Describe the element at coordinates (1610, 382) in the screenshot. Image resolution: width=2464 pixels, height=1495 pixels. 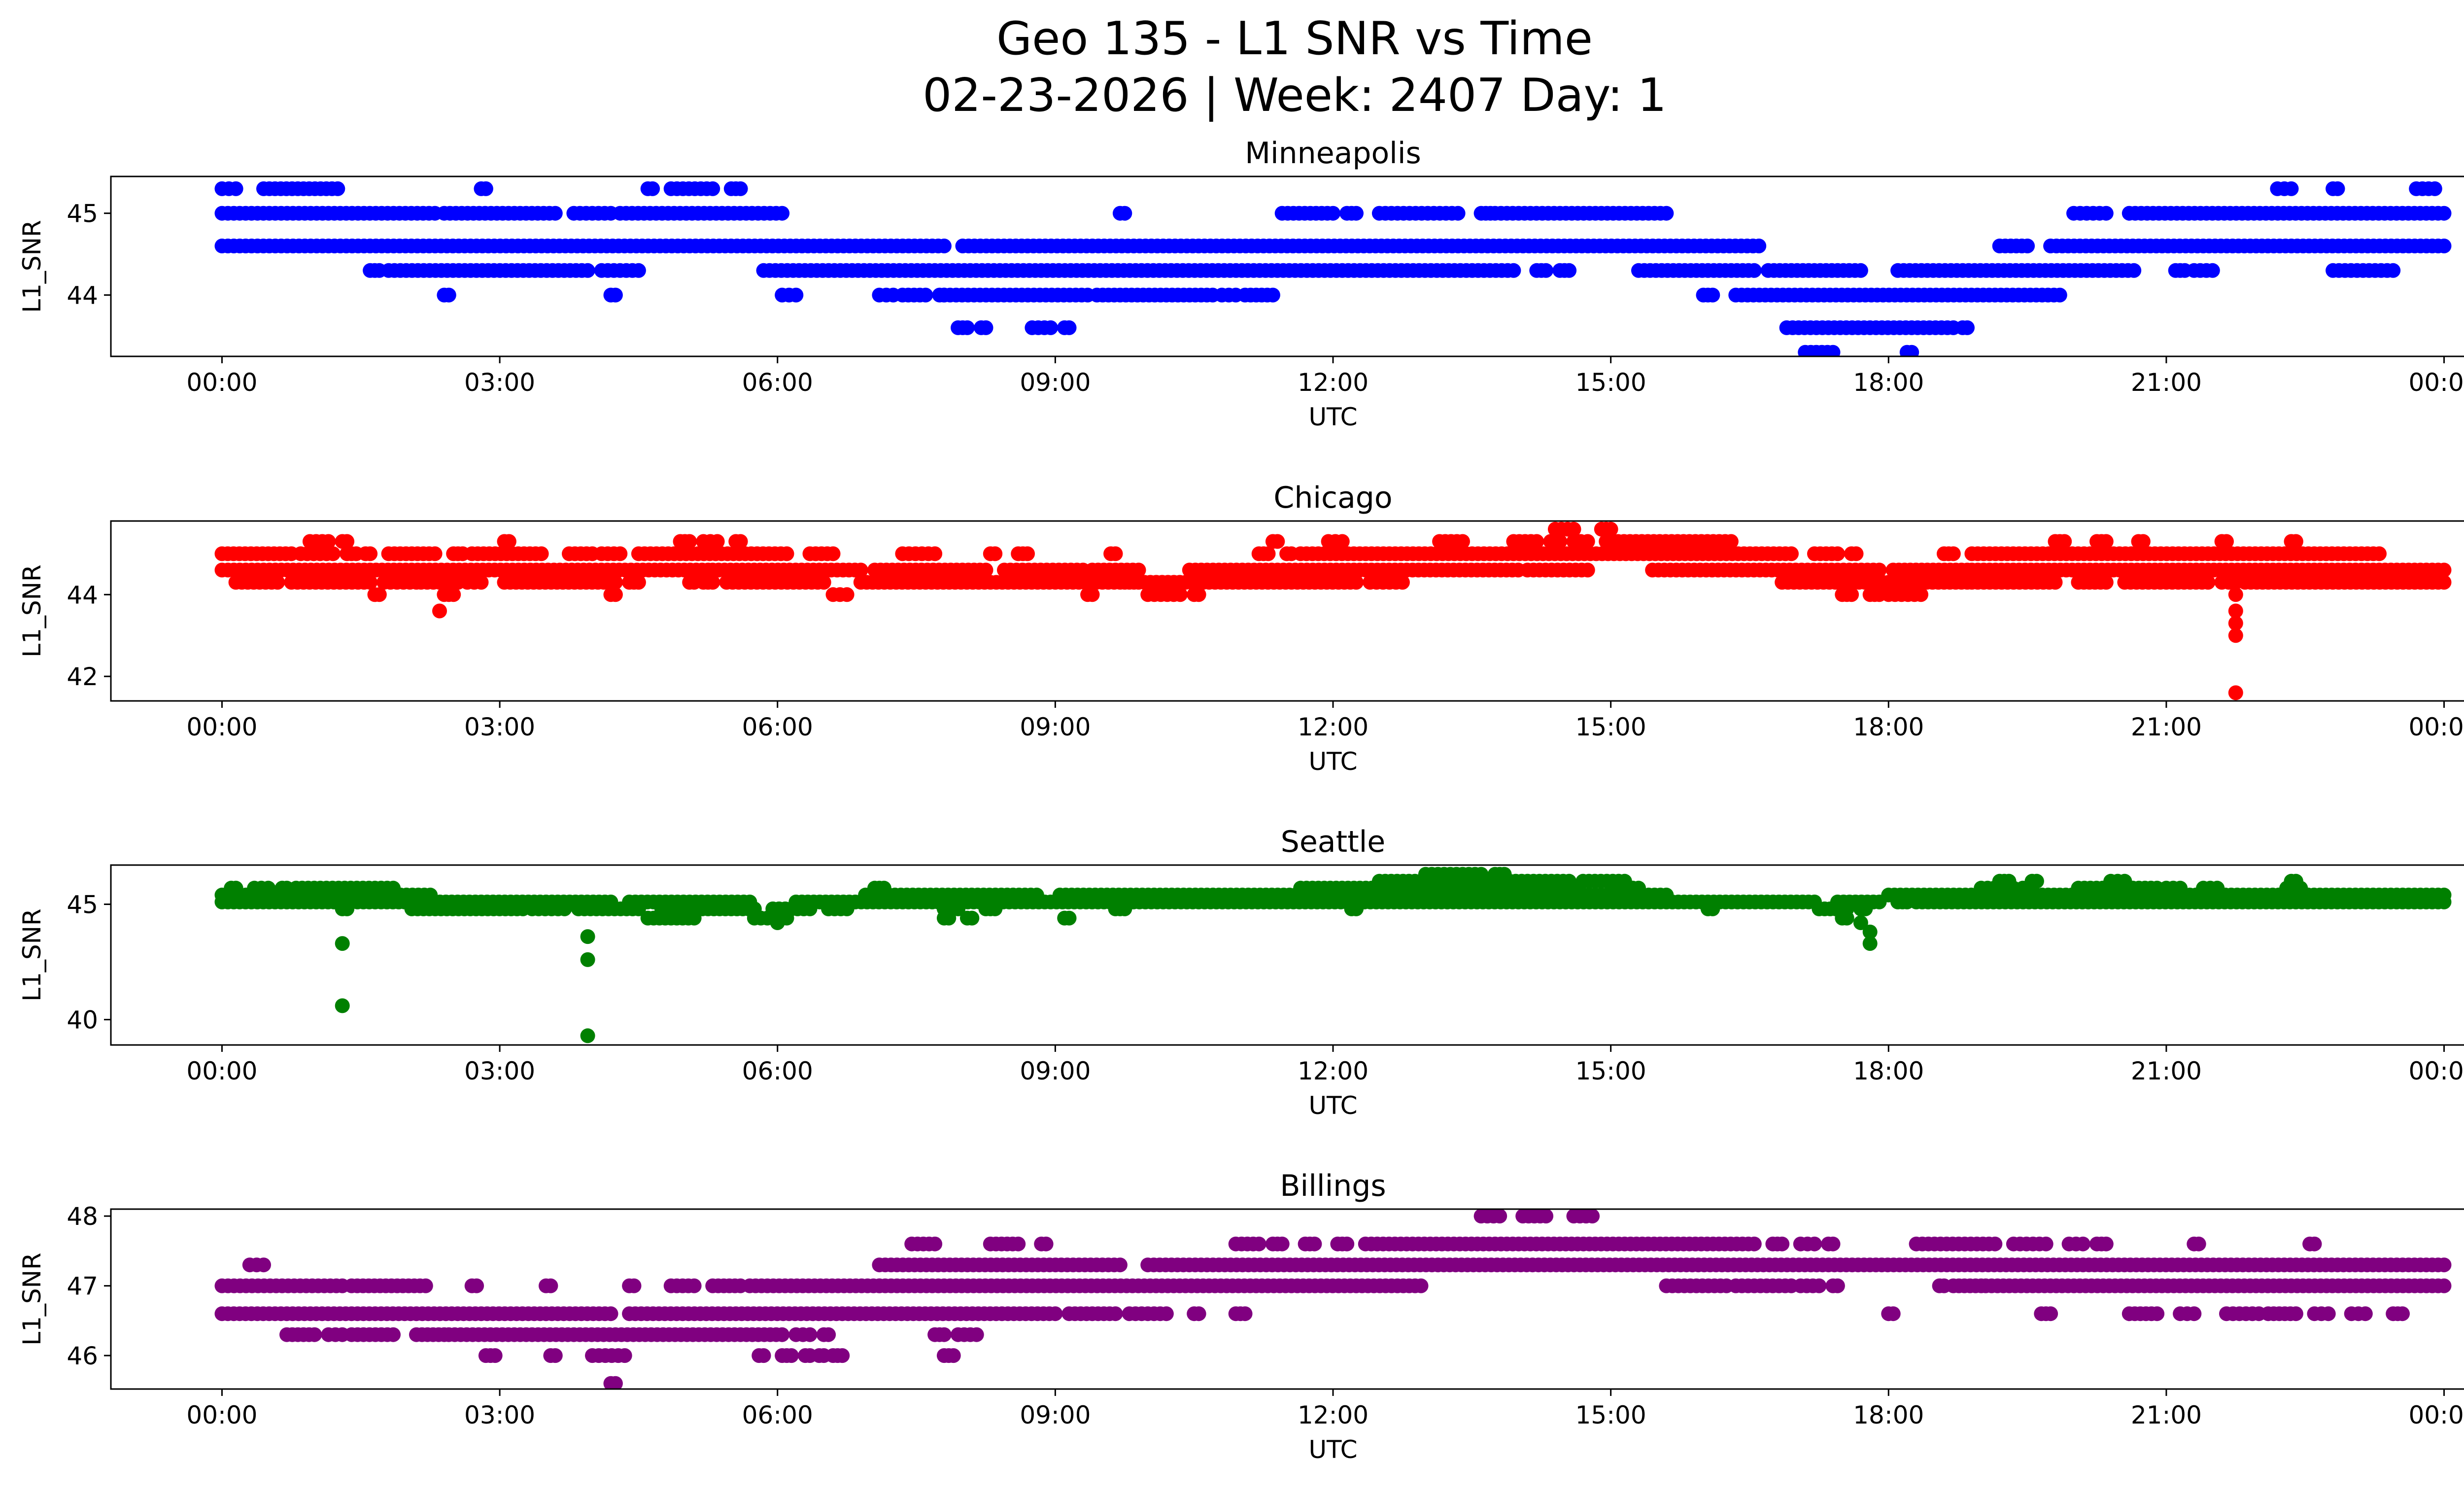
I see `x-tick-label: 15:00` at that location.